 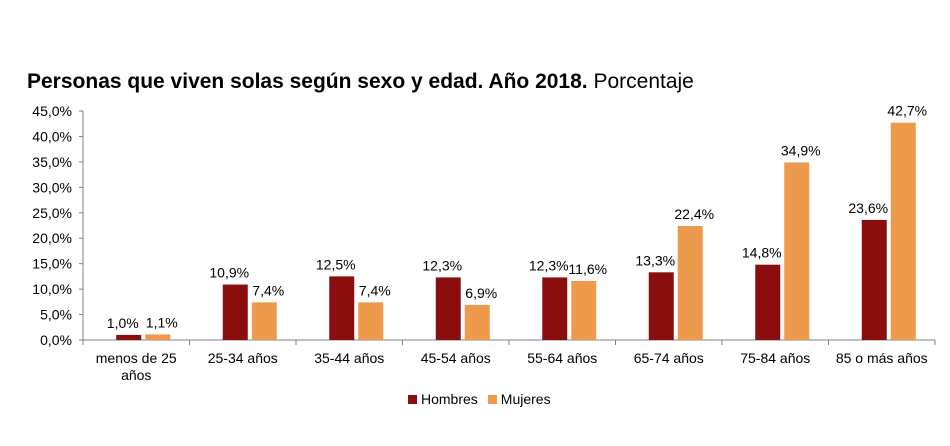 I want to click on data-label-hombres: 14,8%, so click(x=762, y=253).